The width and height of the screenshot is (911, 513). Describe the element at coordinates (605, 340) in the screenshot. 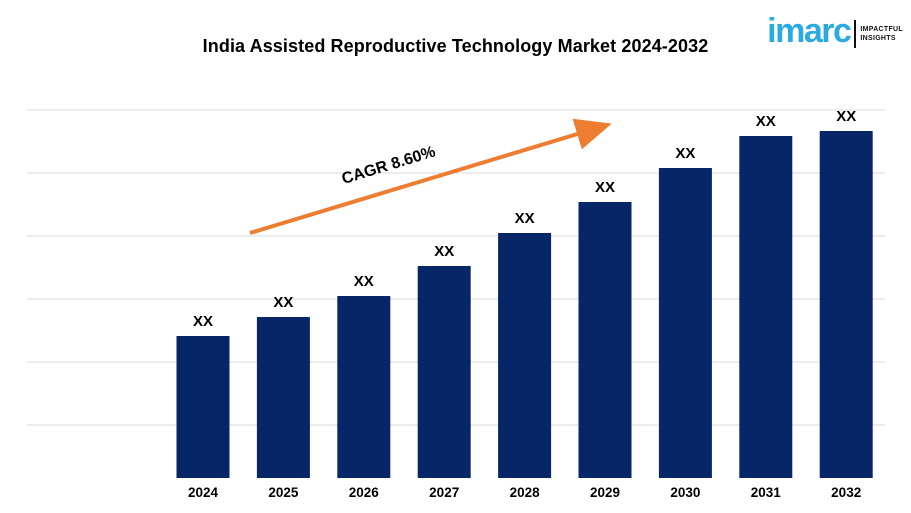

I see `bar-2029` at that location.